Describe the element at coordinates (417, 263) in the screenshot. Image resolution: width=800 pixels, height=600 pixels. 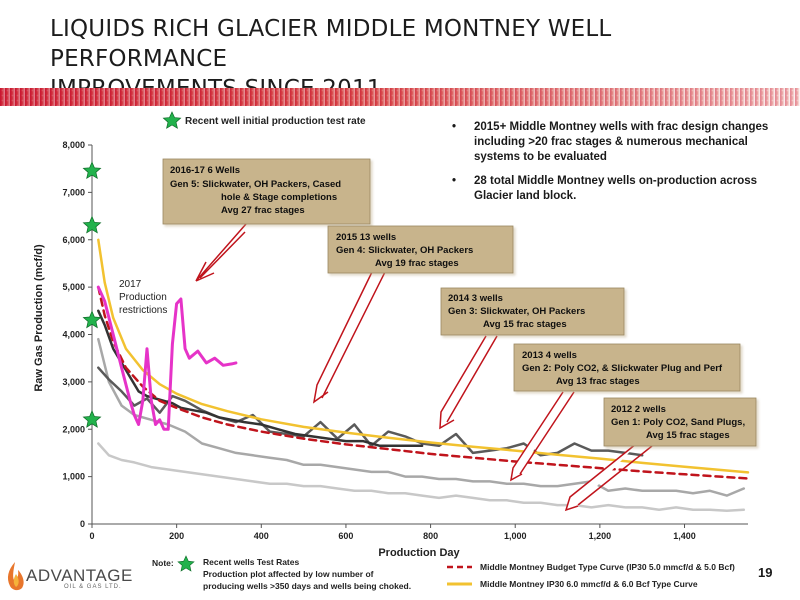
I see `callout-gen4-line: Avg 19 frac stages` at that location.